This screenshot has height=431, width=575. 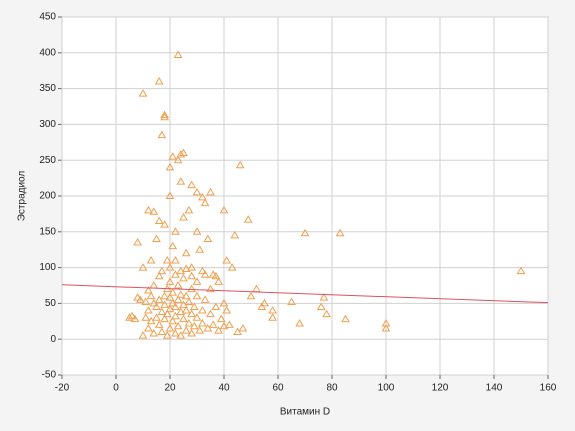 What do you see at coordinates (47, 88) in the screenshot?
I see `y-tick-label: 350` at bounding box center [47, 88].